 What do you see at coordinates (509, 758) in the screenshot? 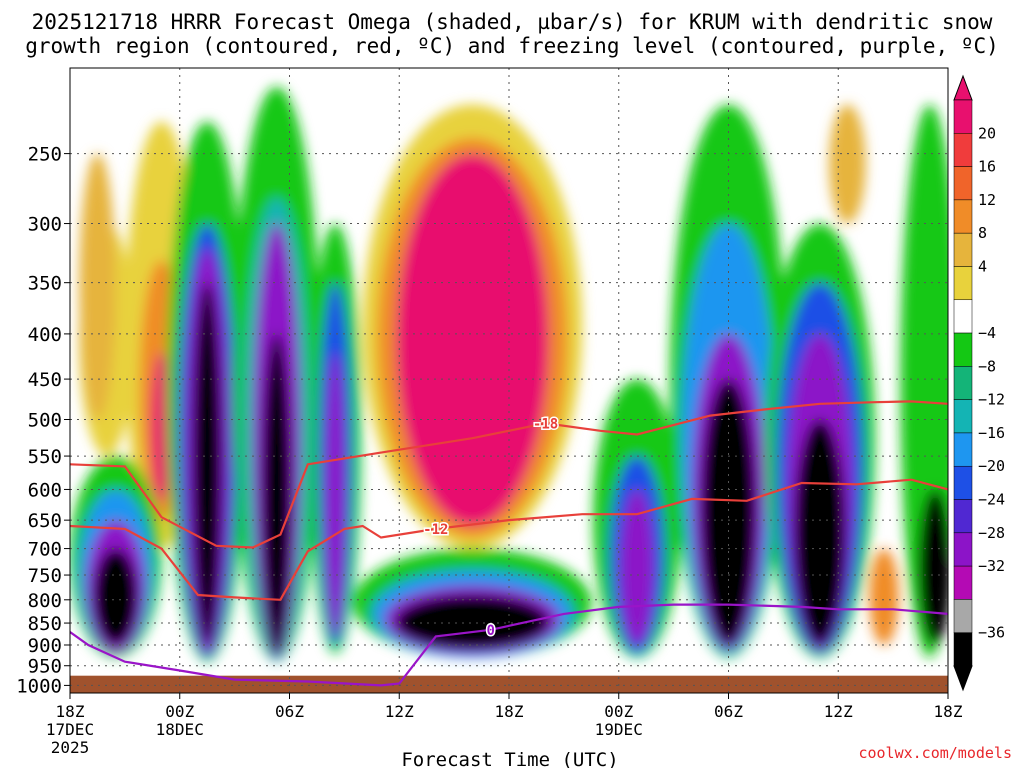
I see `x-axis-label: Forecast Time (UTC)` at bounding box center [509, 758].